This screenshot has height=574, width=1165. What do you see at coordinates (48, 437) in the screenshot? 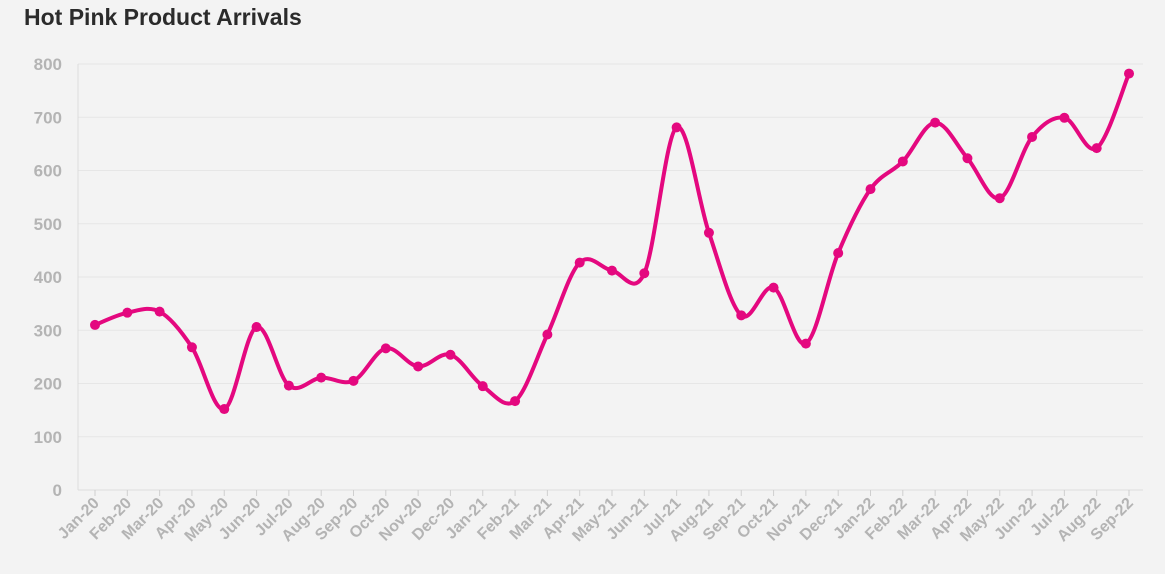
I see `y-tick-label: 100` at bounding box center [48, 437].